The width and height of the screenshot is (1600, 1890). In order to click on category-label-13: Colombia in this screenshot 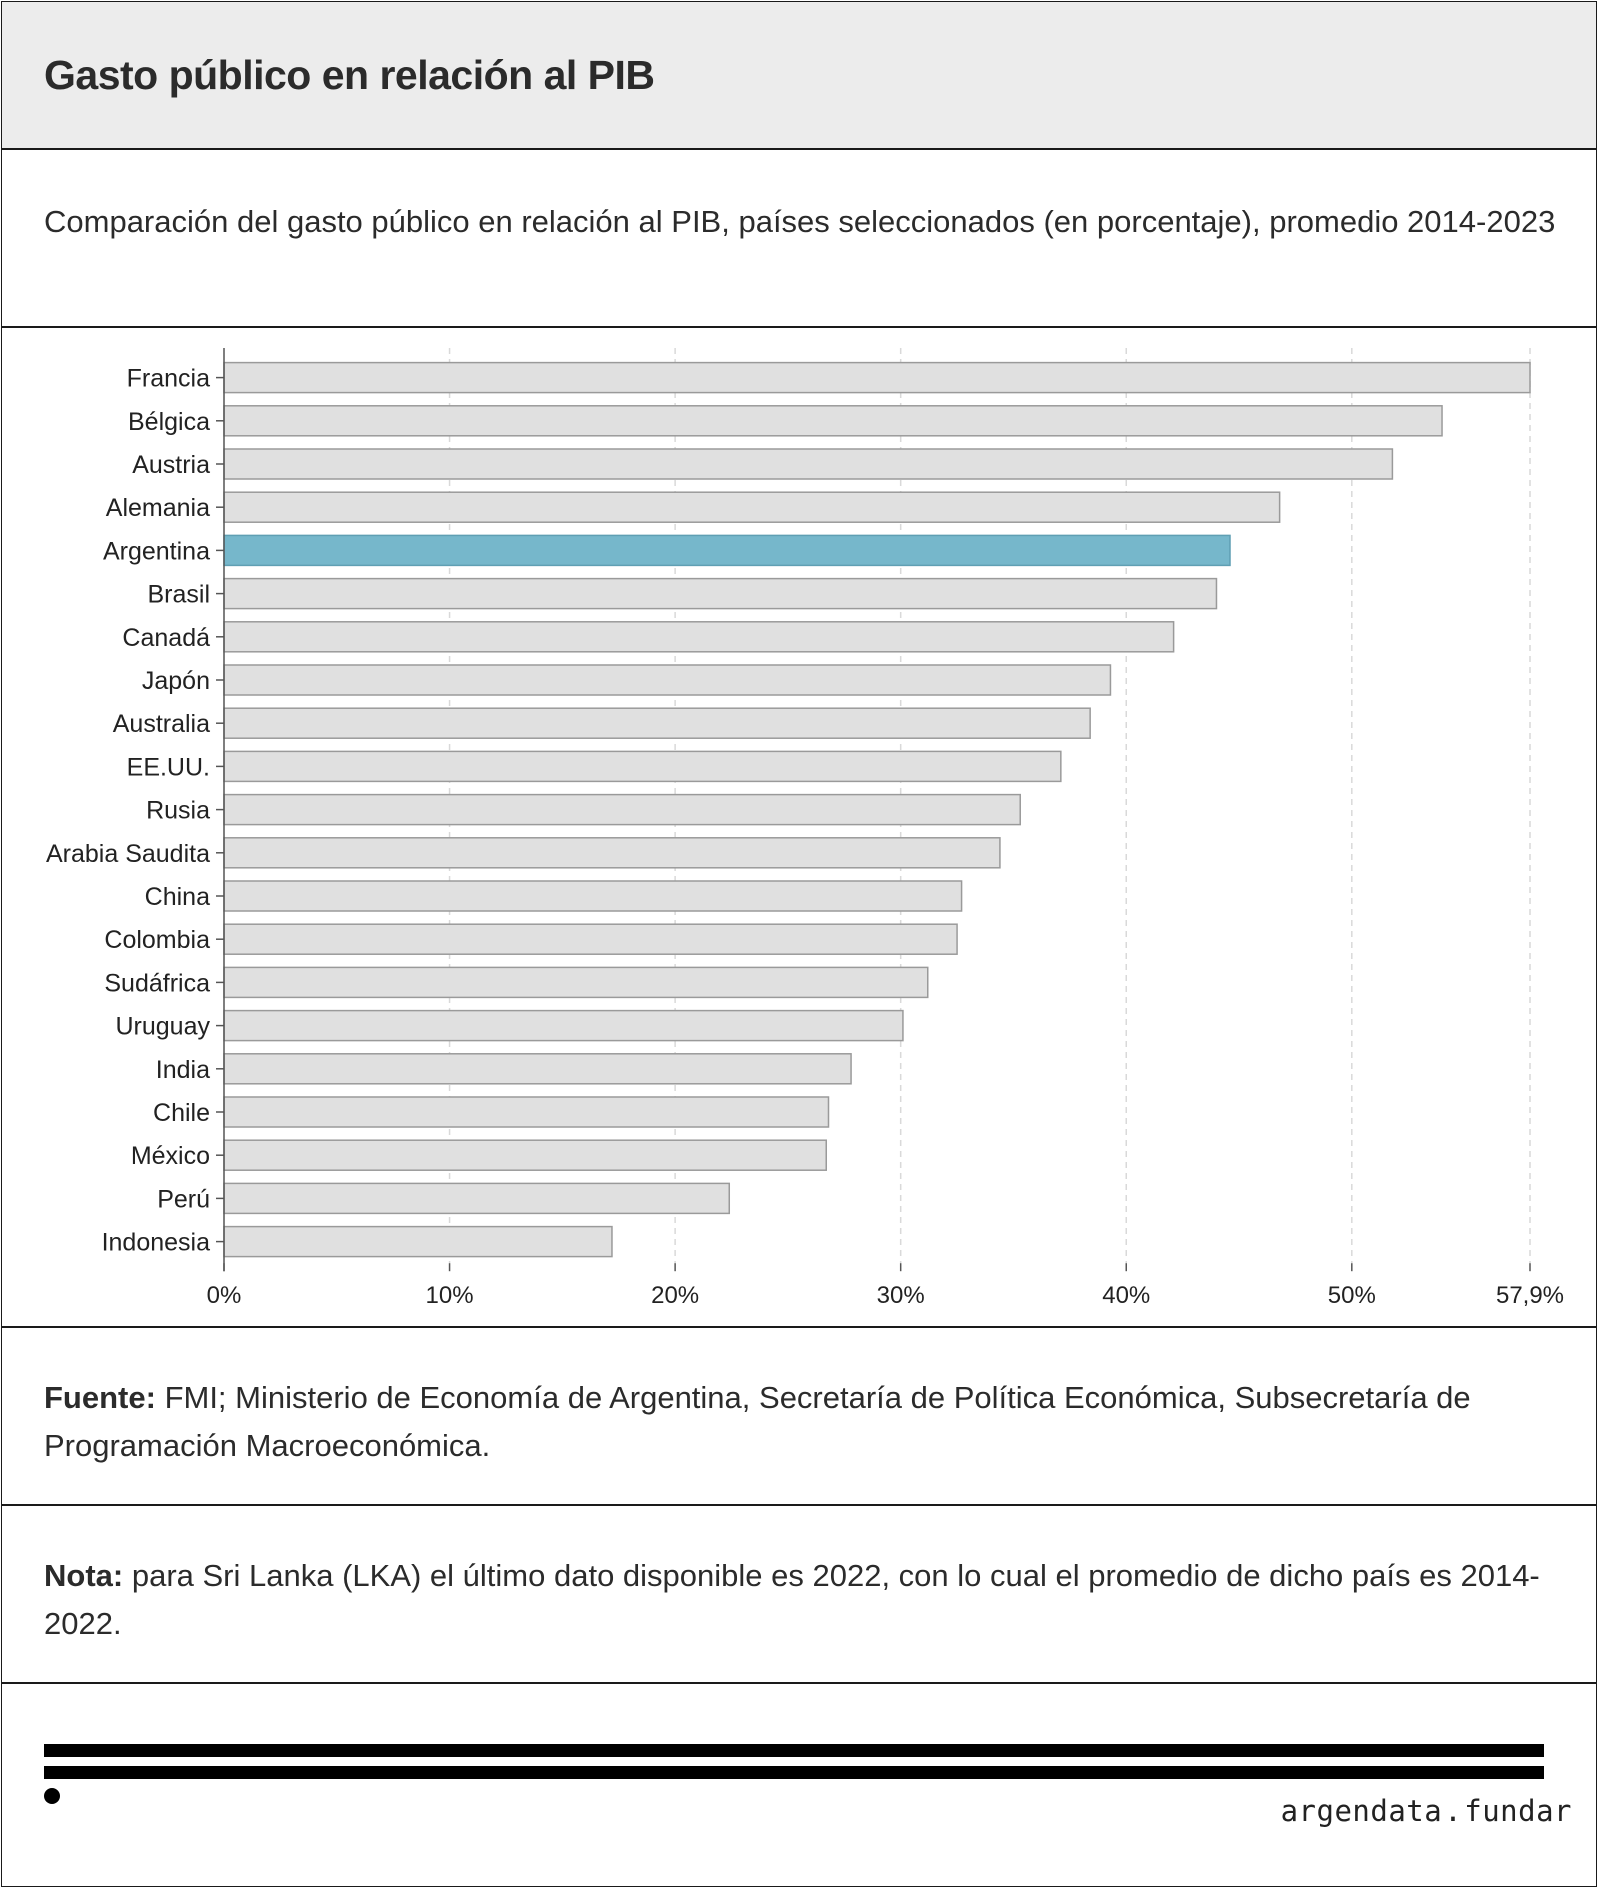, I will do `click(157, 940)`.